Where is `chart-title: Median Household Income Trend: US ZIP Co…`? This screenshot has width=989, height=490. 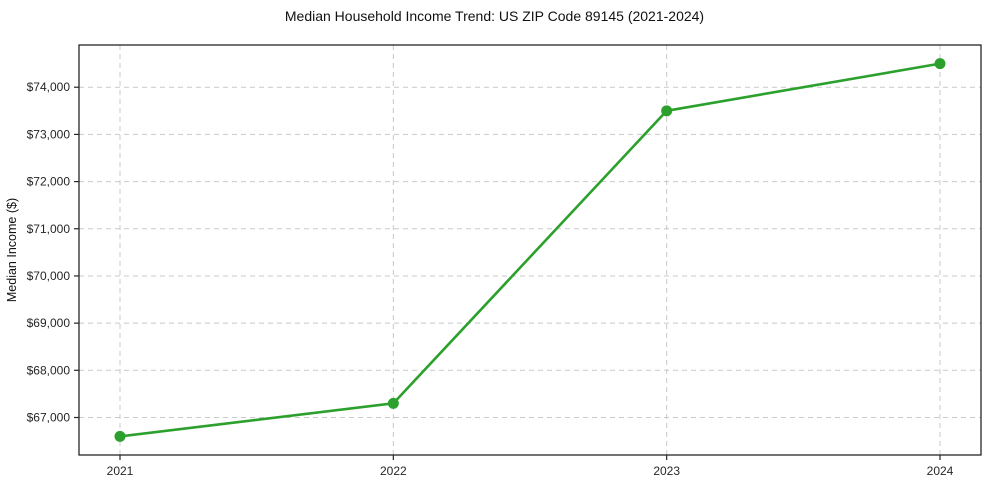
chart-title: Median Household Income Trend: US ZIP Co… is located at coordinates (494, 16).